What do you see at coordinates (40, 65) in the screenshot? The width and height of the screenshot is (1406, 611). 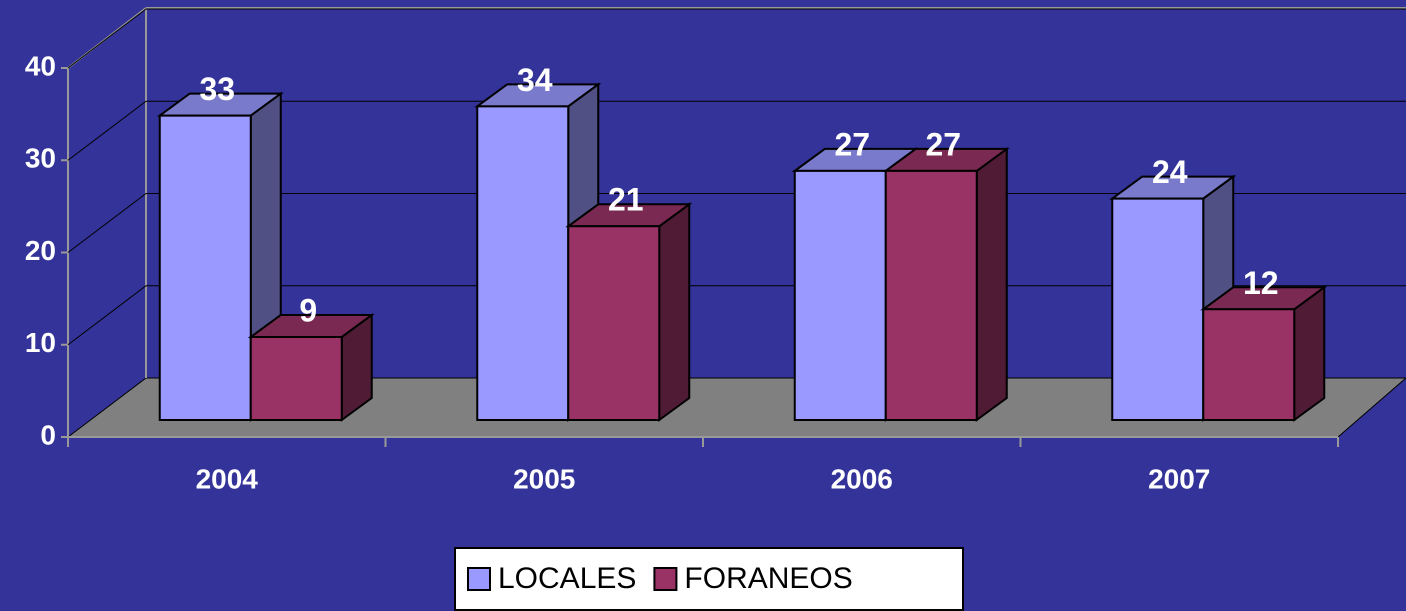 I see `y-tick-label: 40` at bounding box center [40, 65].